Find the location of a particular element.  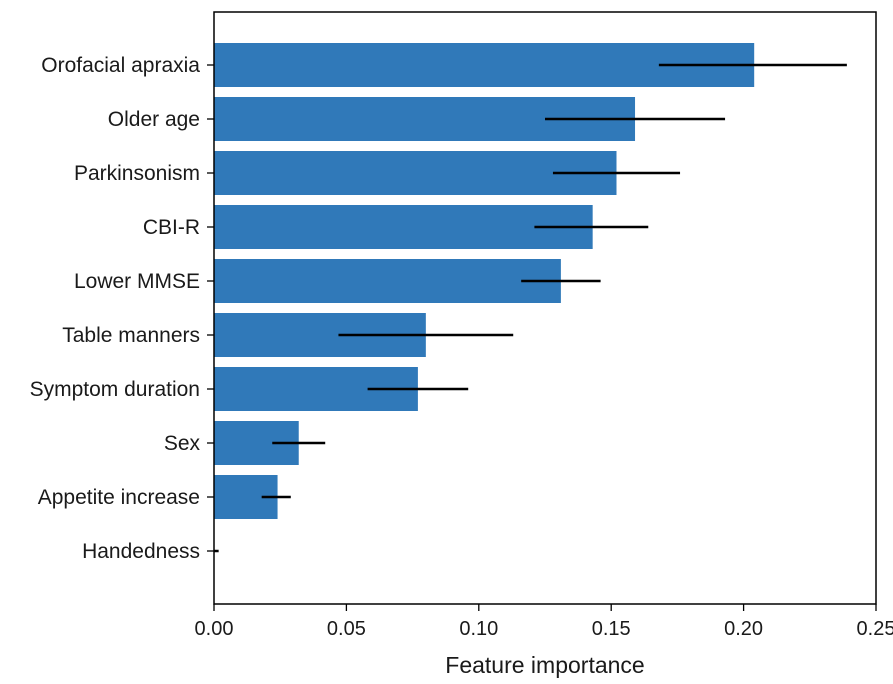

bar-cbi-r is located at coordinates (403, 227).